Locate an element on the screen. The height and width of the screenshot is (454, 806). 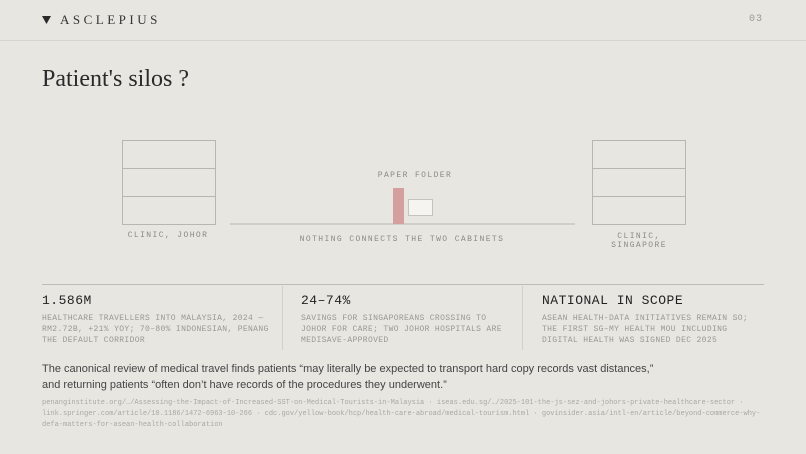
brand: ASCLEPIUS is located at coordinates (110, 19).